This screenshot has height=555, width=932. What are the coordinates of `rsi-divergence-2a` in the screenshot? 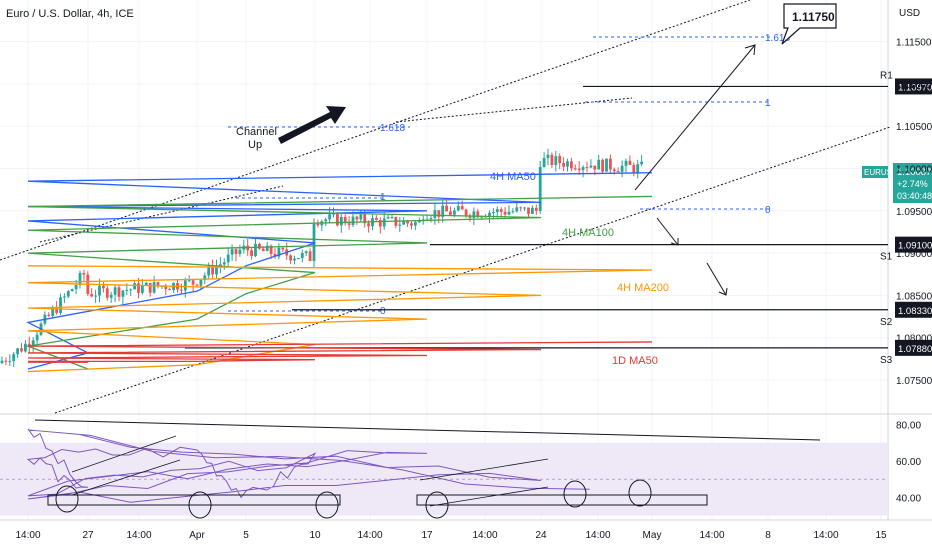 It's located at (484, 469).